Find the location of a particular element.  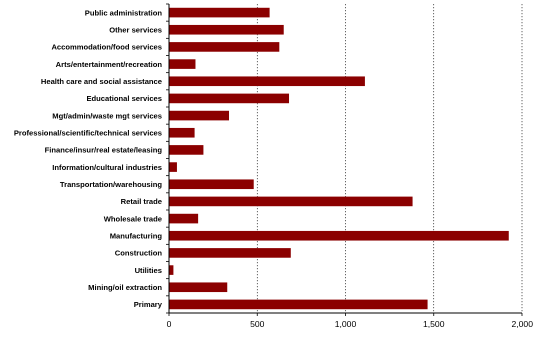

category-label-5: Educational services is located at coordinates (124, 98).